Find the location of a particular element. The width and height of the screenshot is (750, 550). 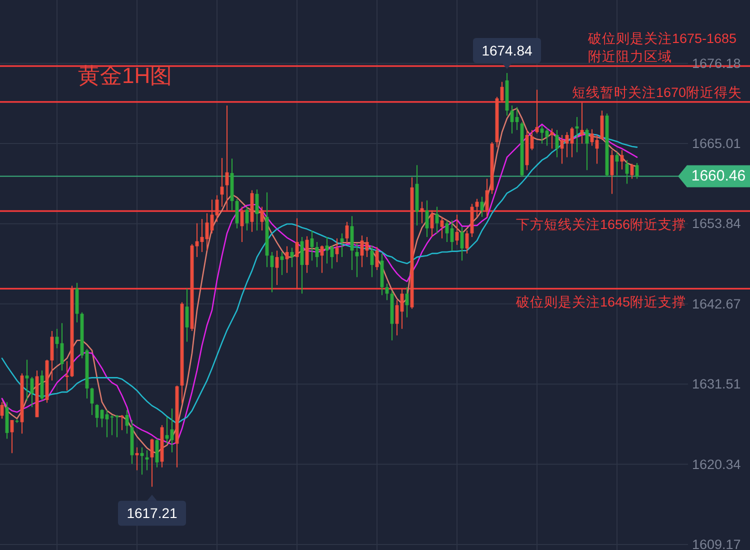

text: 黄金1H图 is located at coordinates (125, 75).